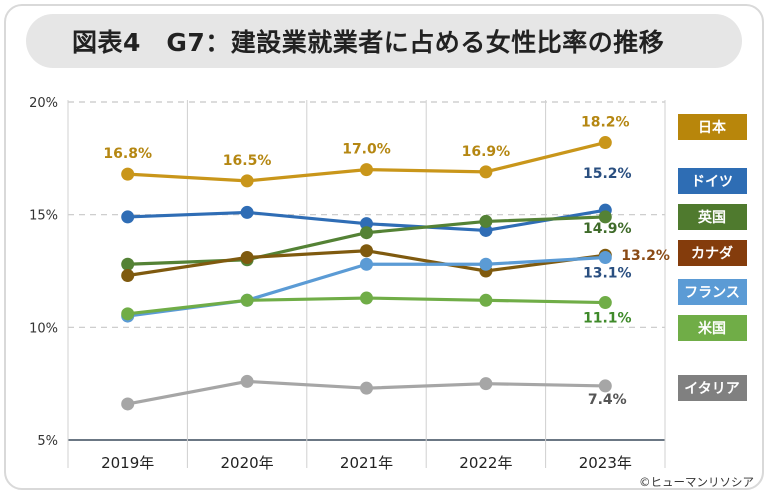  I want to click on legend-label: 日本, so click(712, 127).